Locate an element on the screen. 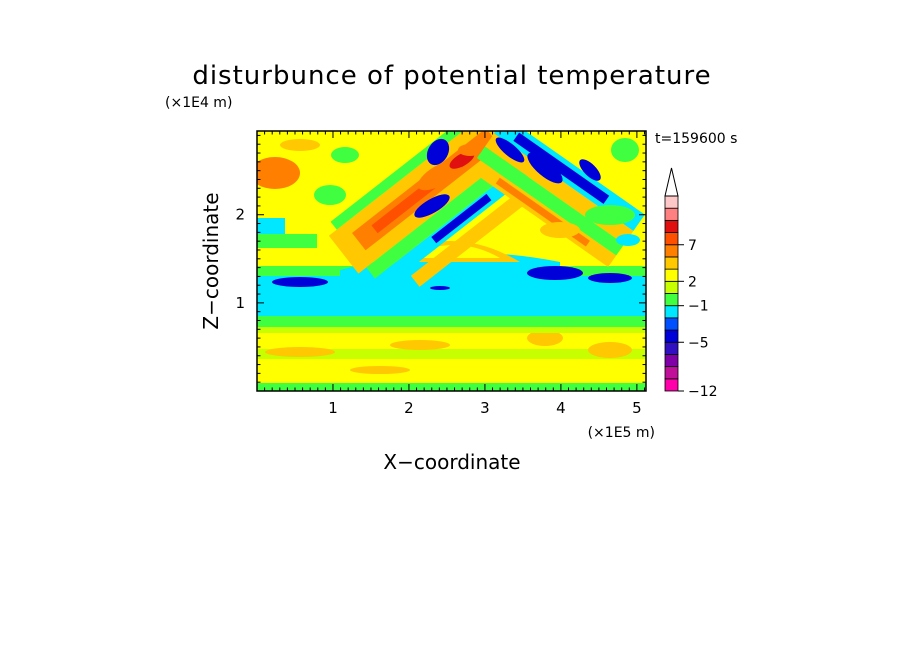  colorbar-label: −1 is located at coordinates (698, 307).